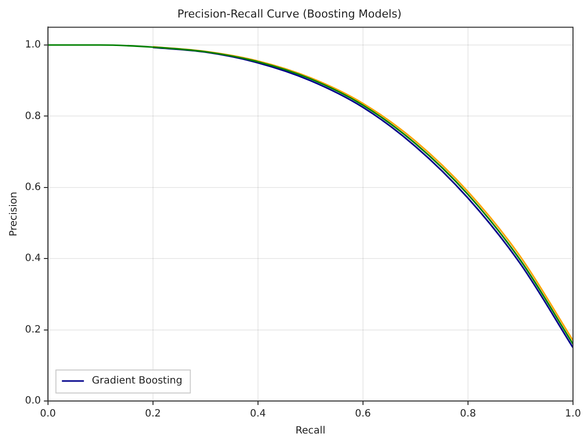  What do you see at coordinates (137, 381) in the screenshot?
I see `legend-label: Gradient Boosting` at bounding box center [137, 381].